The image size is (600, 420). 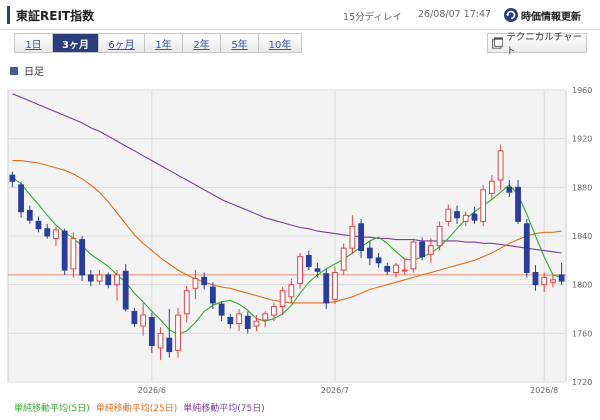 What do you see at coordinates (582, 139) in the screenshot?
I see `y-tick-label: 1920` at bounding box center [582, 139].